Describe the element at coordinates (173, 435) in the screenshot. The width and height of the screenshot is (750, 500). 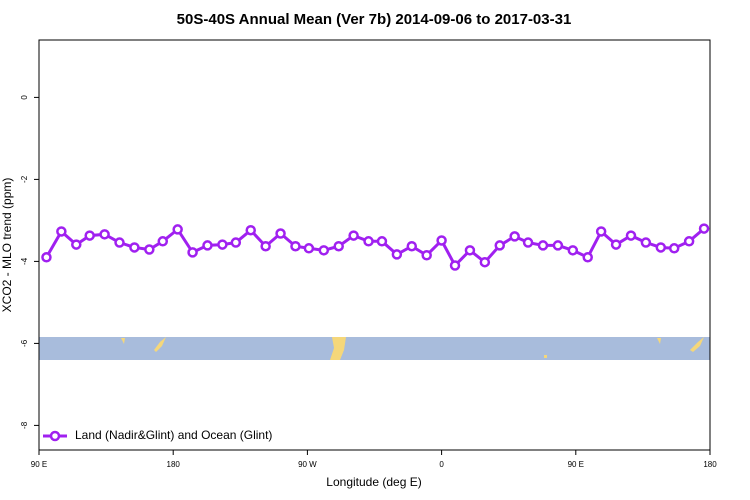
I see `legend-label: Land (Nadir&Glint) and Ocean (Glint)` at that location.